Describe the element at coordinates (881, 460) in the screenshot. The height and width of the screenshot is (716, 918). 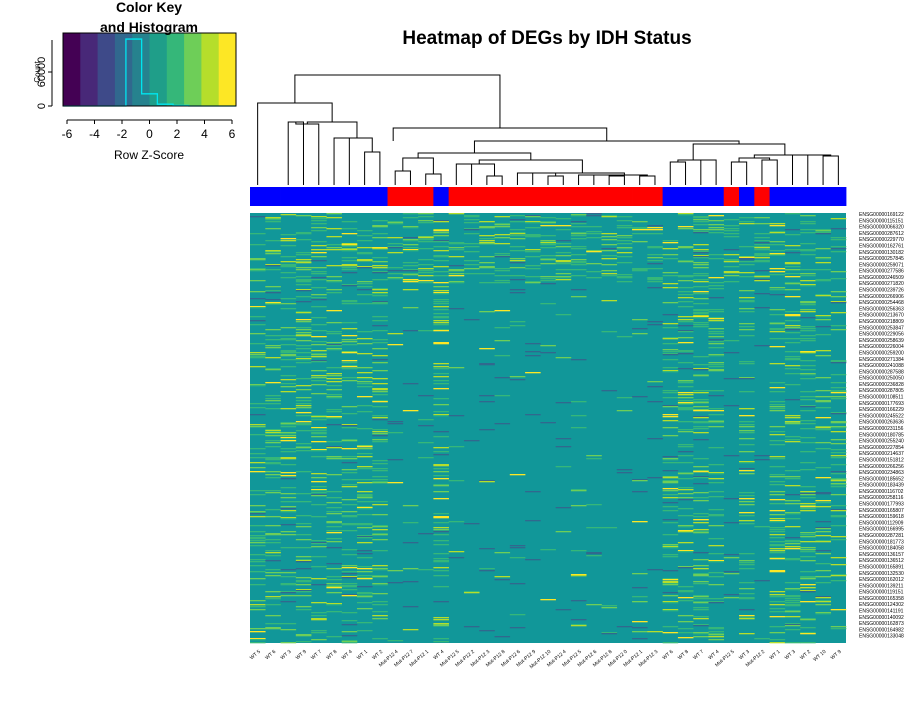
I see `row-label: ENSG00000151812` at that location.